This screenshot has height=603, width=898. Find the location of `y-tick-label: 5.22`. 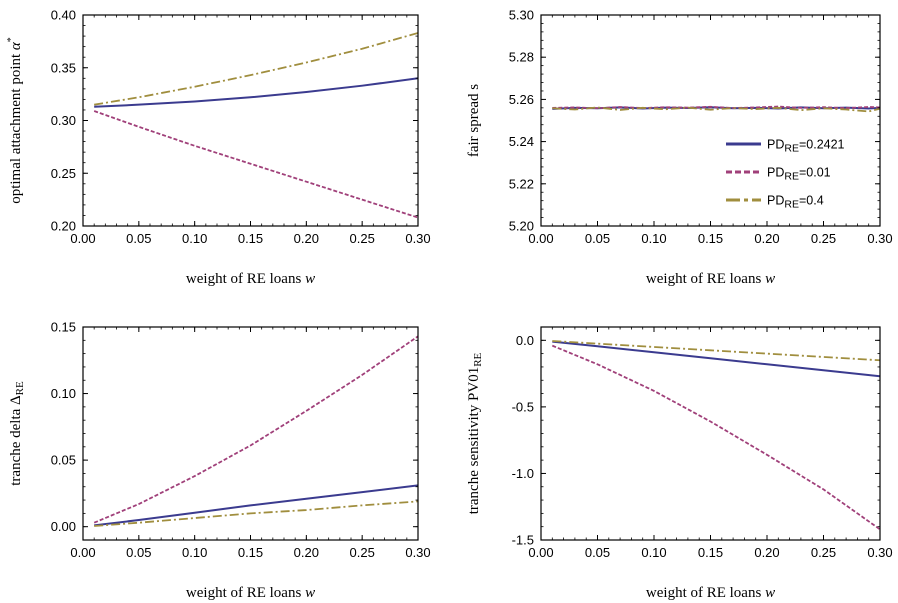

y-tick-label: 5.22 is located at coordinates (521, 183).